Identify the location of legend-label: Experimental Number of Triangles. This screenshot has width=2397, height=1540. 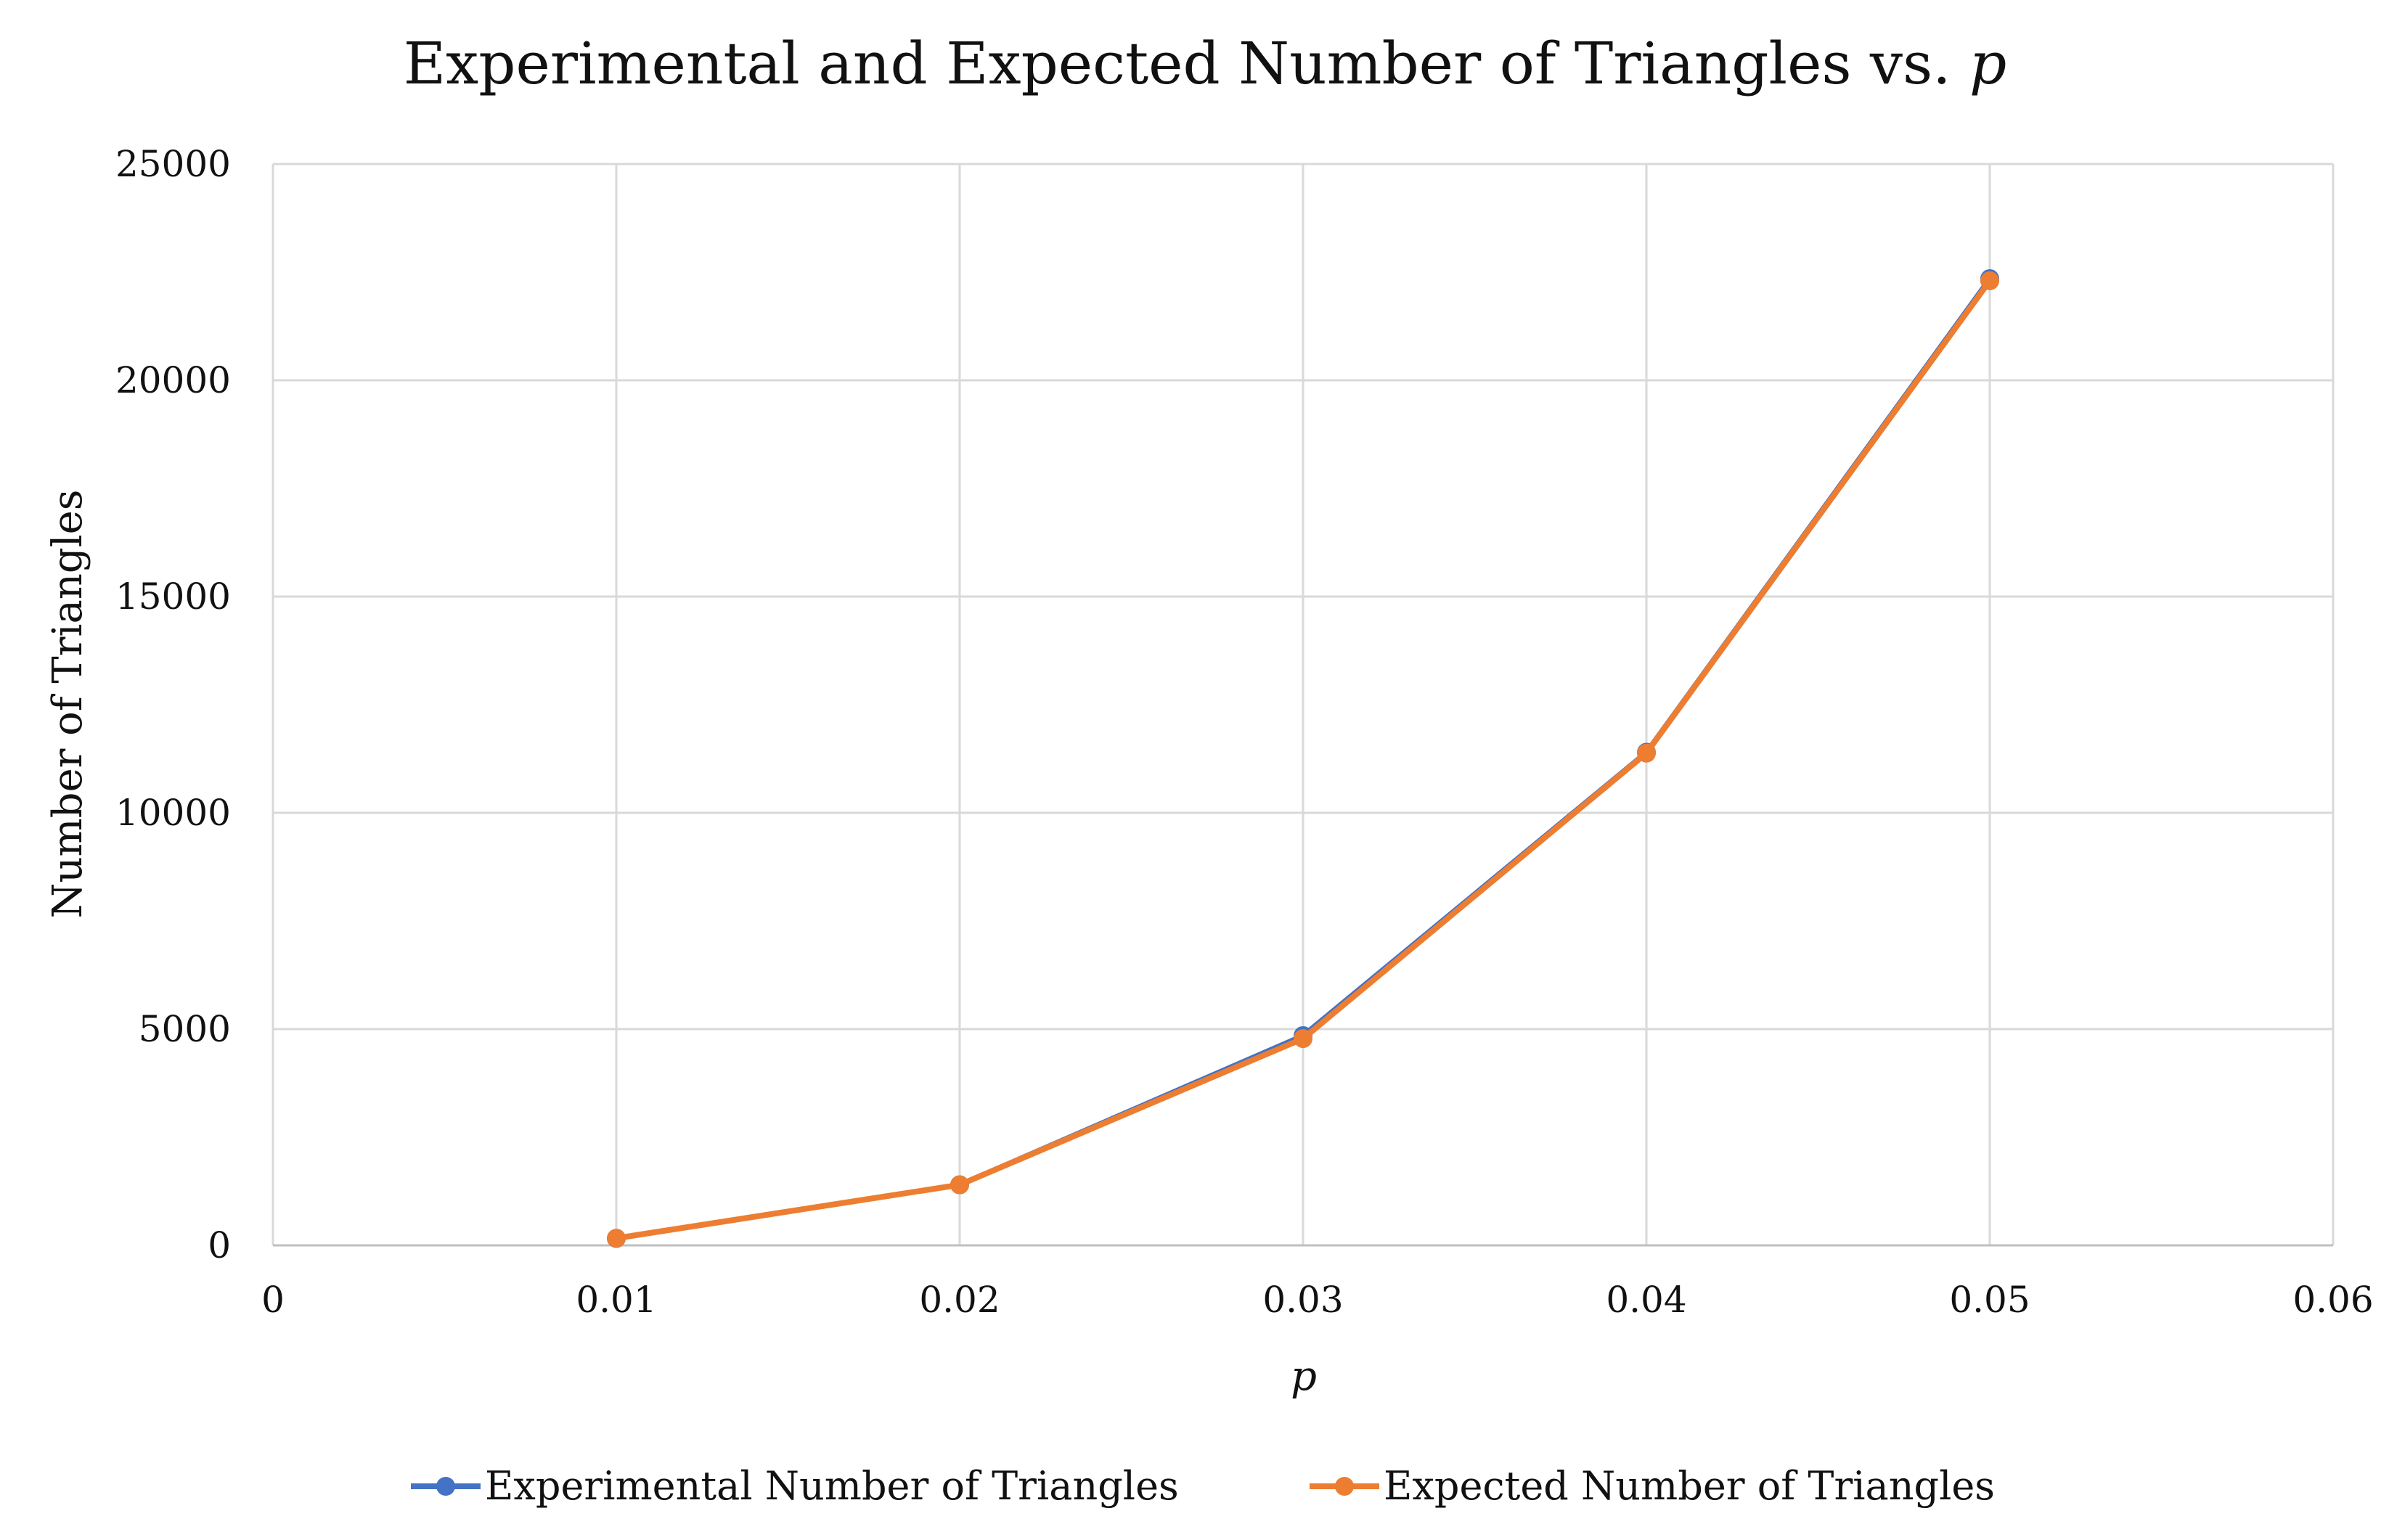
(832, 1486).